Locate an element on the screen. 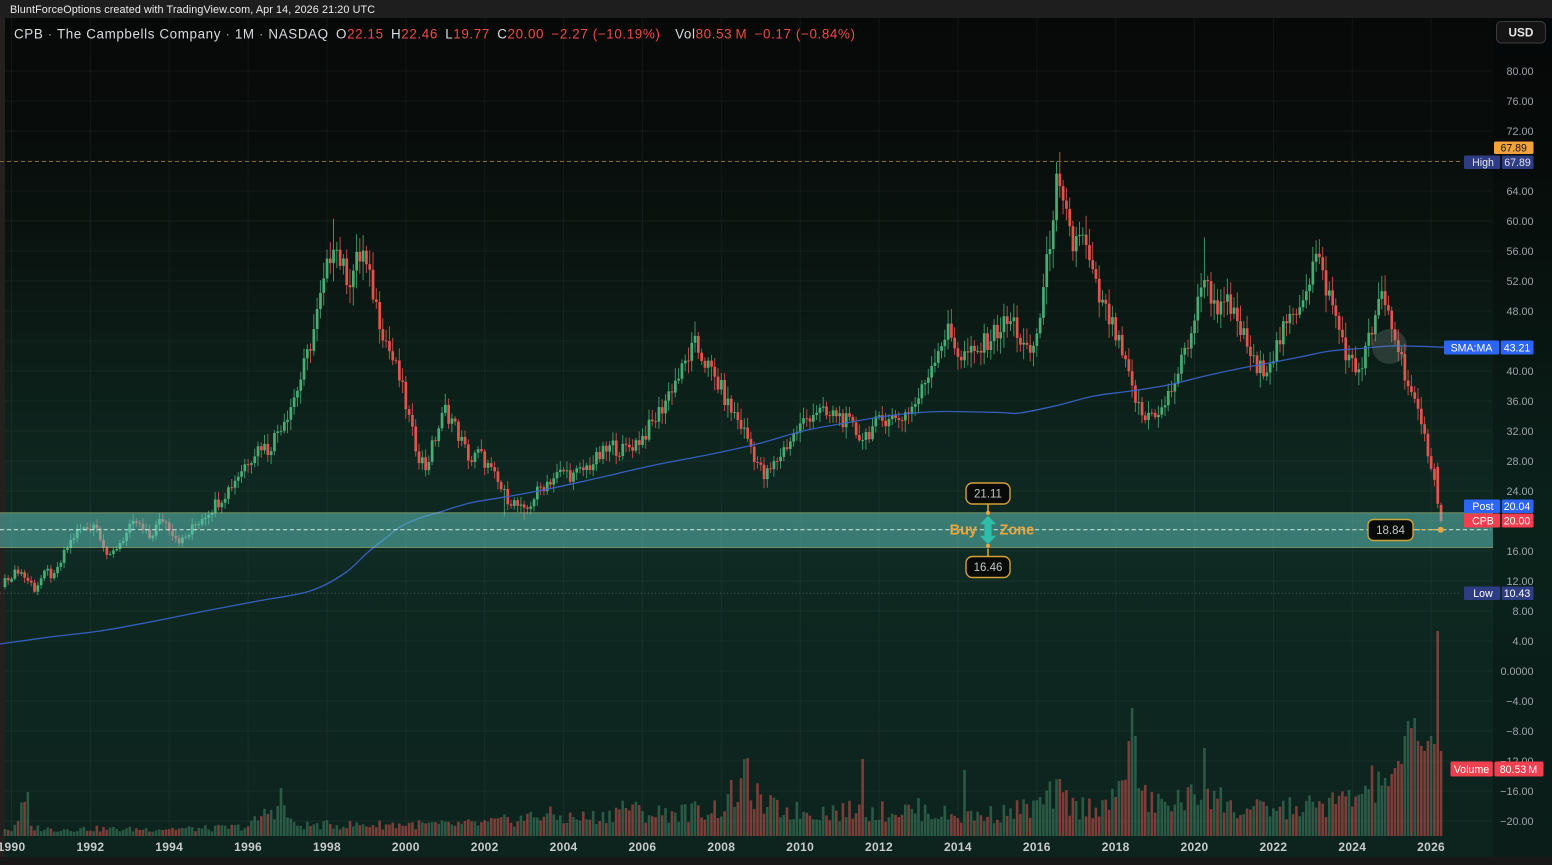 The width and height of the screenshot is (1552, 865). svg-text: 4.00 is located at coordinates (1522, 642).